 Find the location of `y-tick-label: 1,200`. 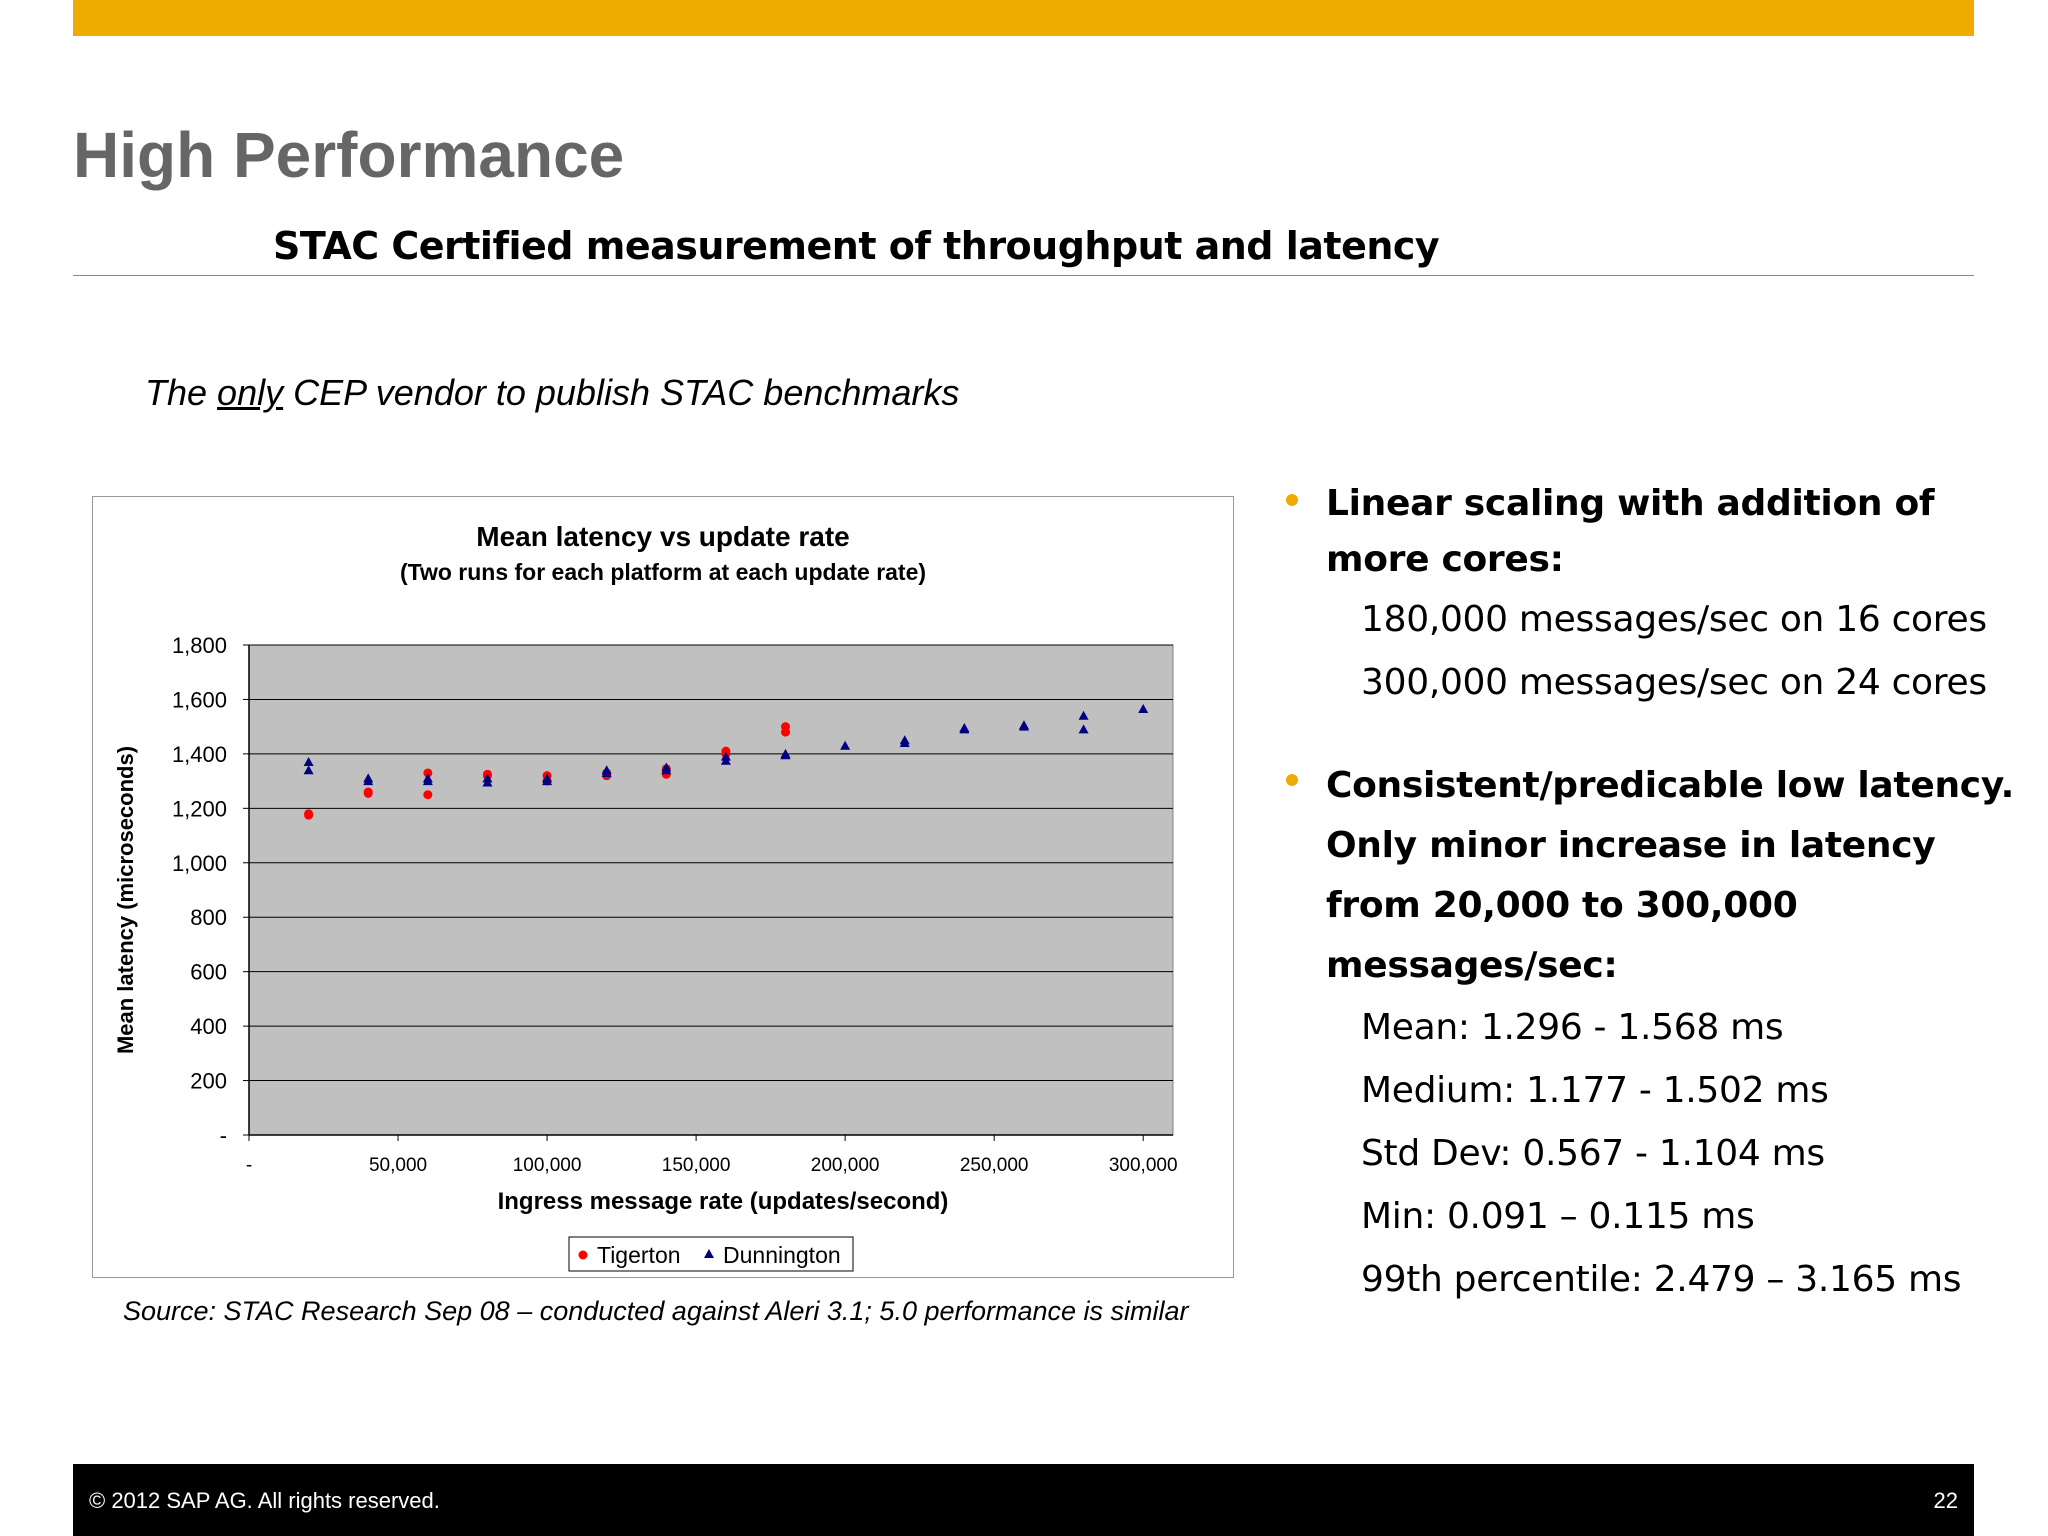

y-tick-label: 1,200 is located at coordinates (199, 808).